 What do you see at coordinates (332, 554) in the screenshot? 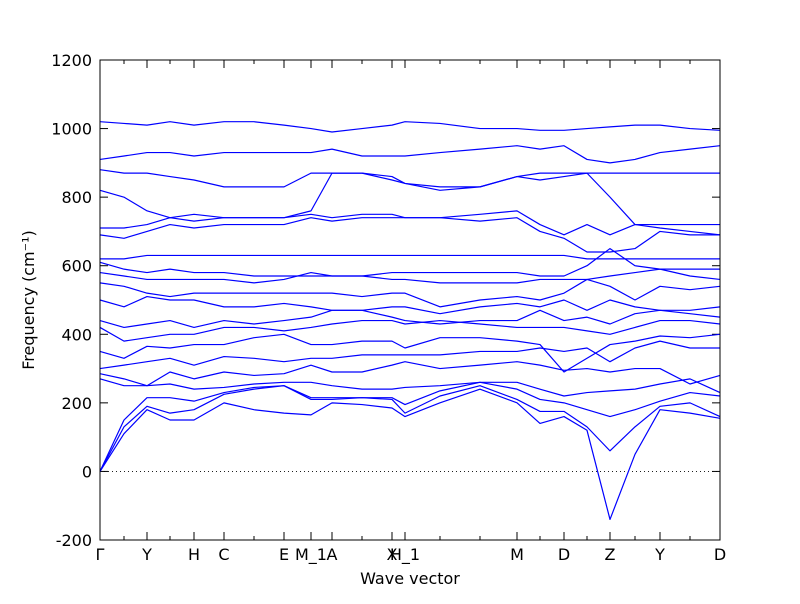
I see `x-tick-label: A` at bounding box center [332, 554].